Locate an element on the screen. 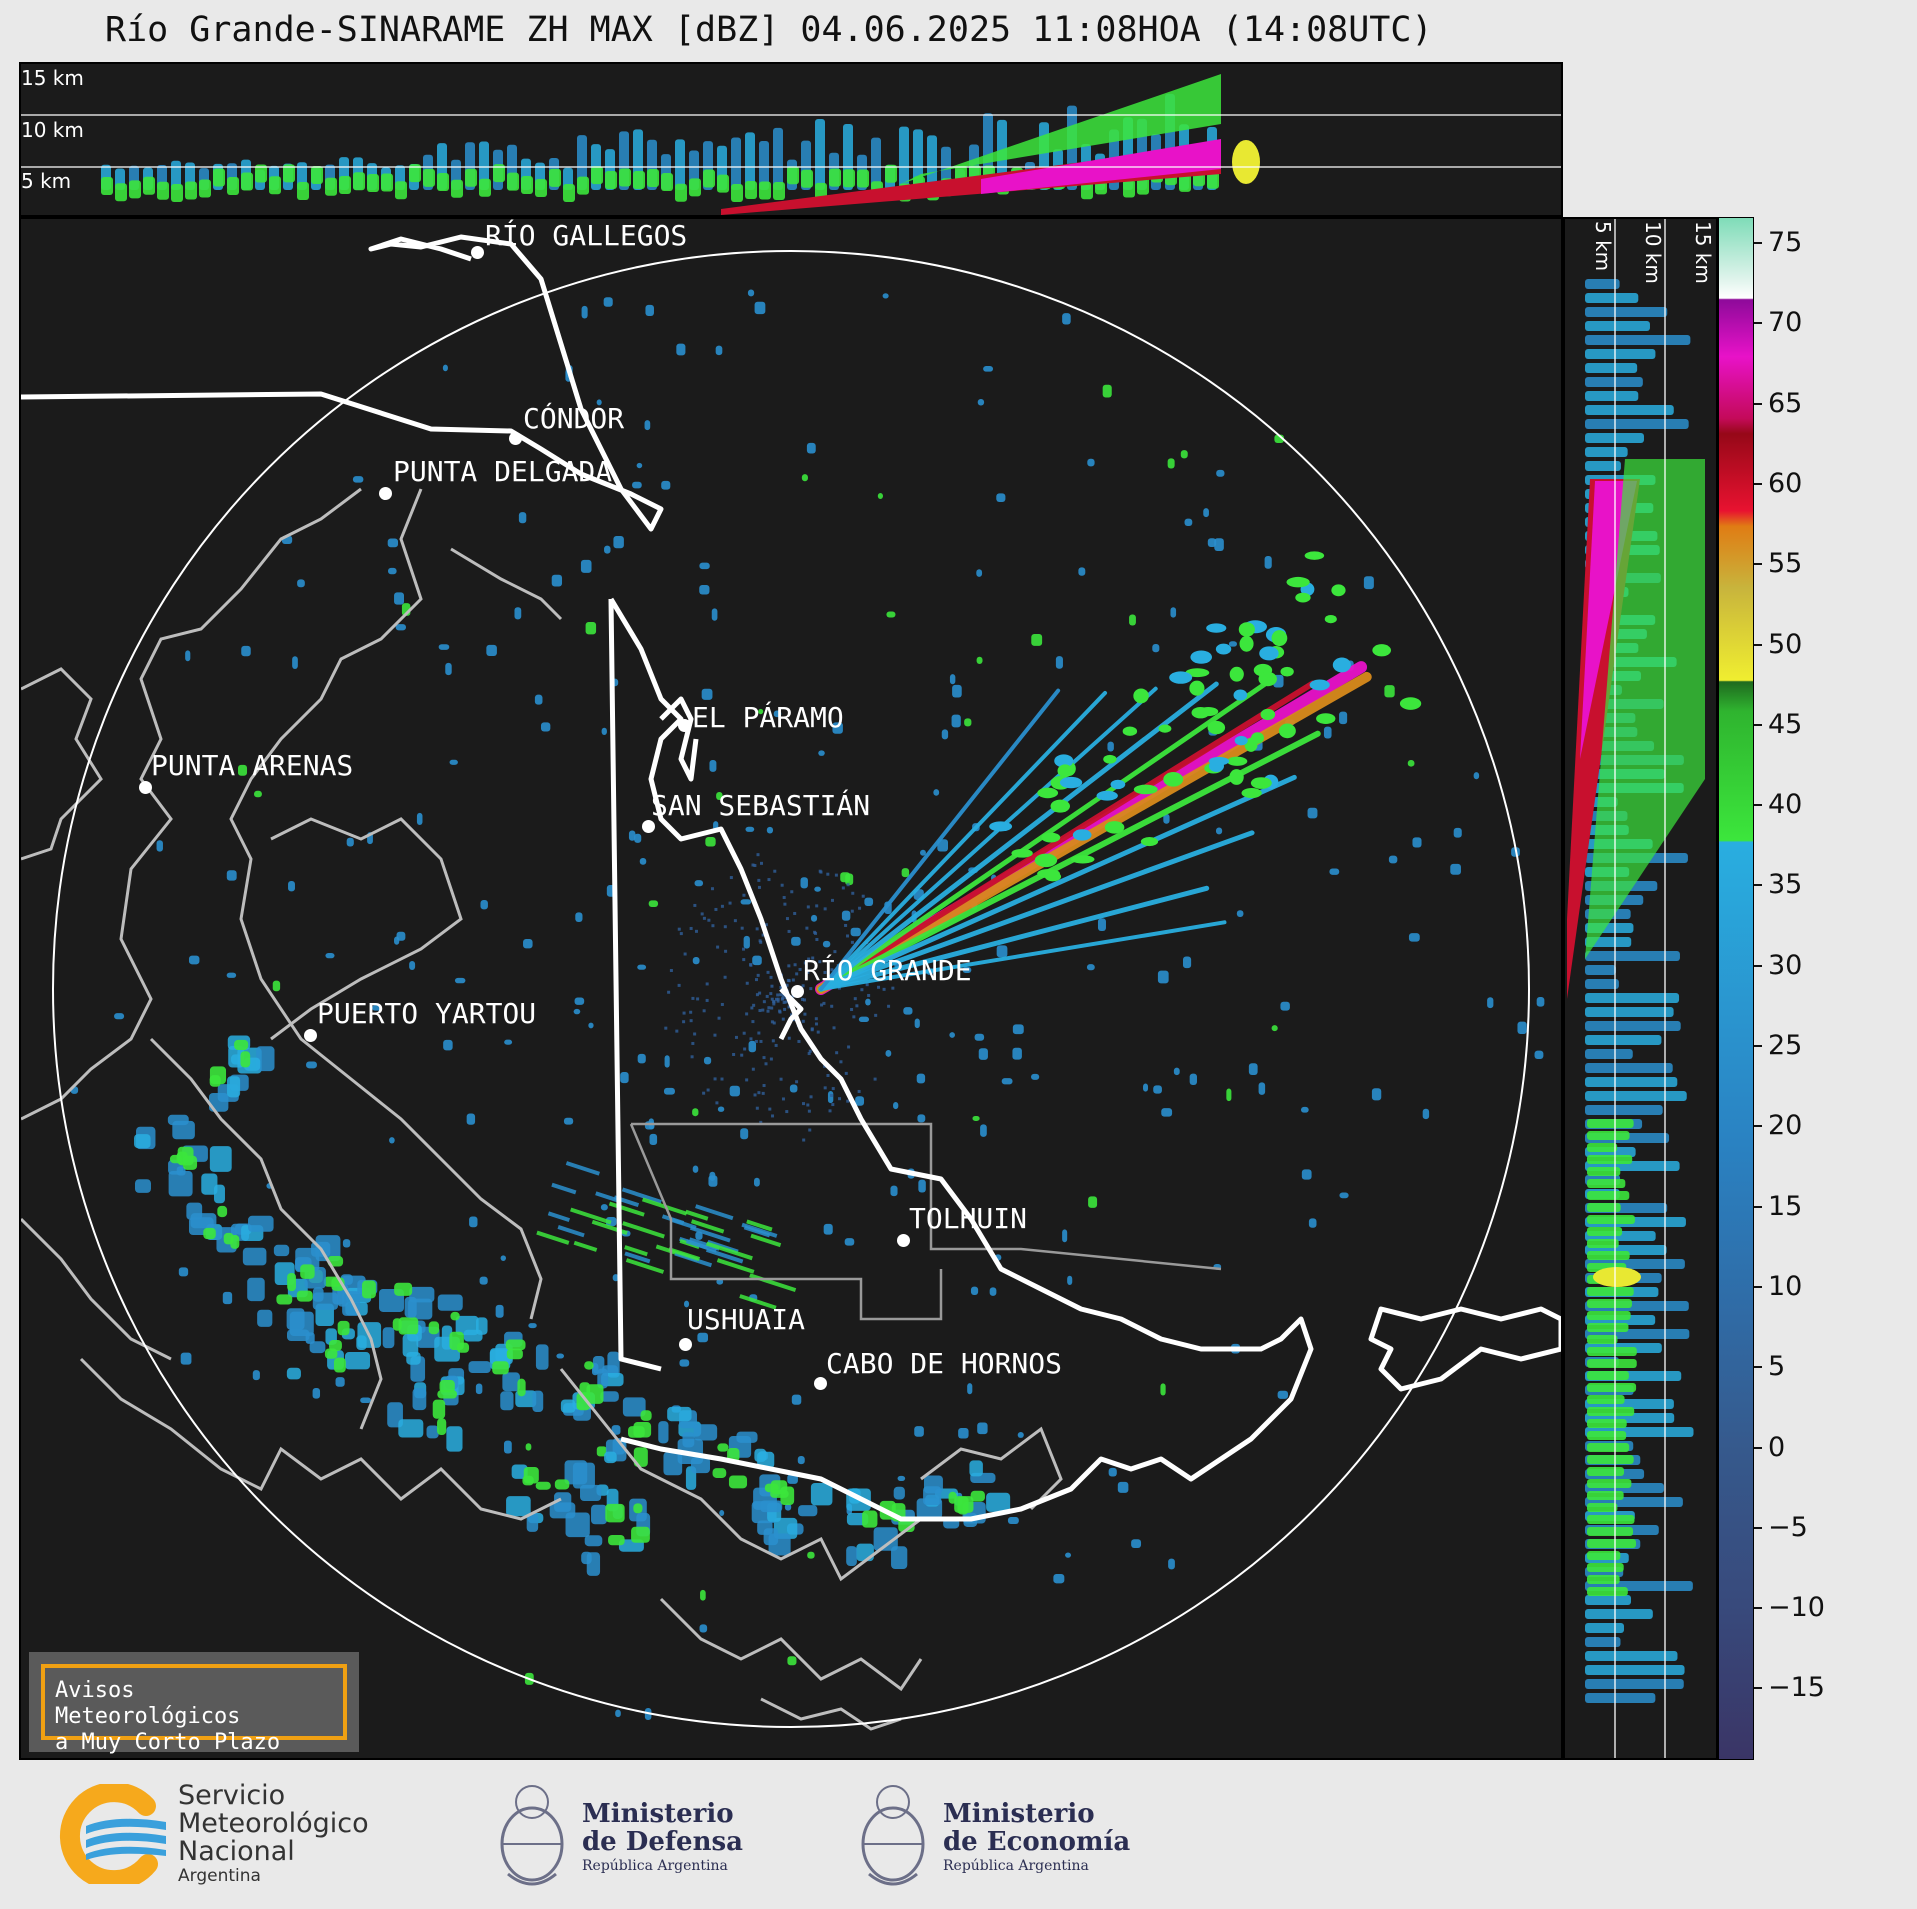 The image size is (1917, 1909). city-label-rio-grande: RÍO GRANDE is located at coordinates (887, 970).